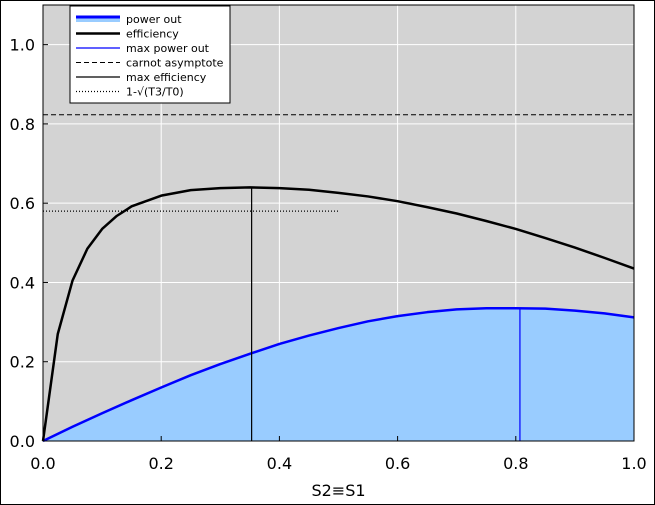 This screenshot has height=505, width=655. What do you see at coordinates (22, 441) in the screenshot?
I see `y-tick-label: 0.0` at bounding box center [22, 441].